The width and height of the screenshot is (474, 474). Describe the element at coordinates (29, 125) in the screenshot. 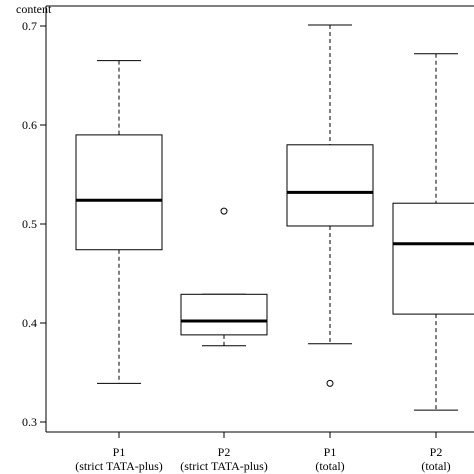

I see `y-tick-label: 0.6` at that location.